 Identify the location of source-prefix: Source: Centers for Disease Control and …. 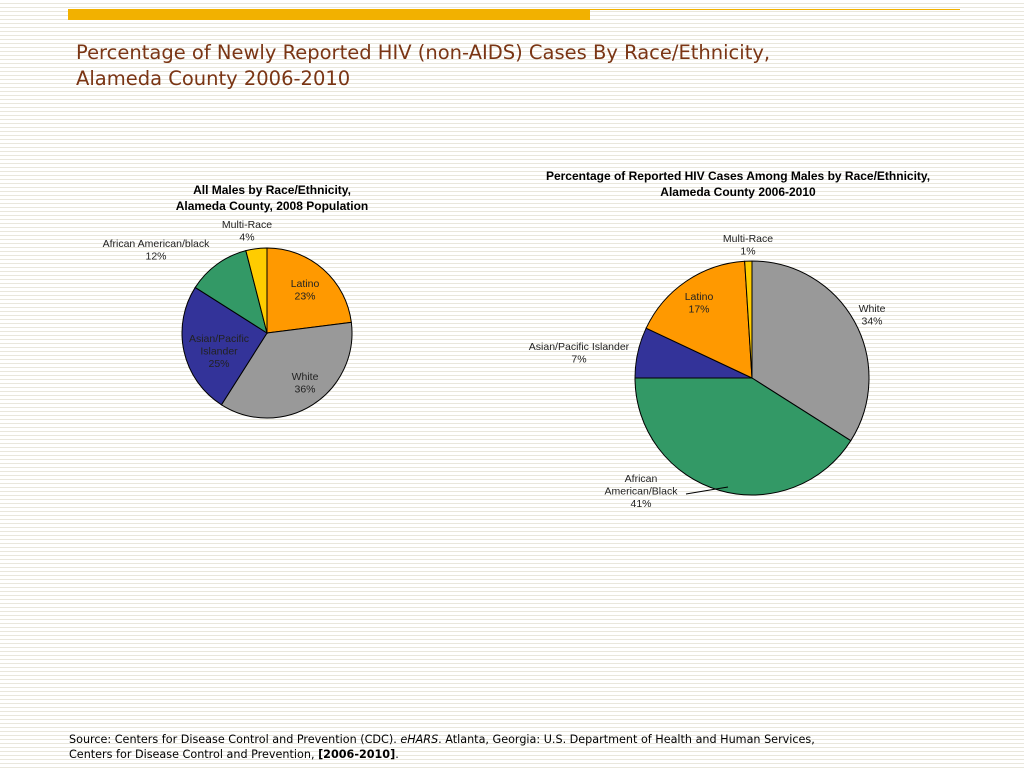
(235, 739).